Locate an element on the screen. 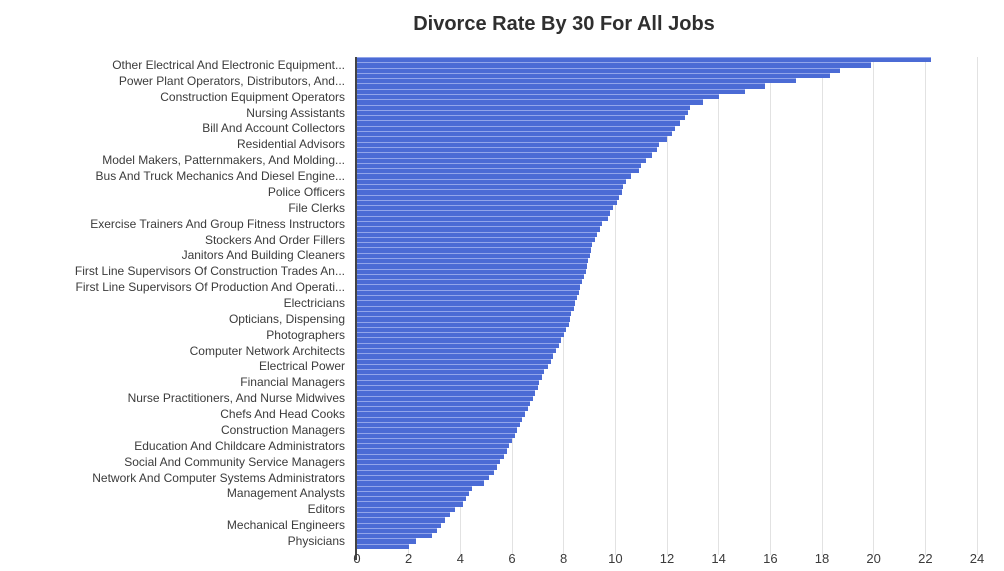 The image size is (1004, 571). y-tick-label: Janitors And Building Cleaners is located at coordinates (263, 255).